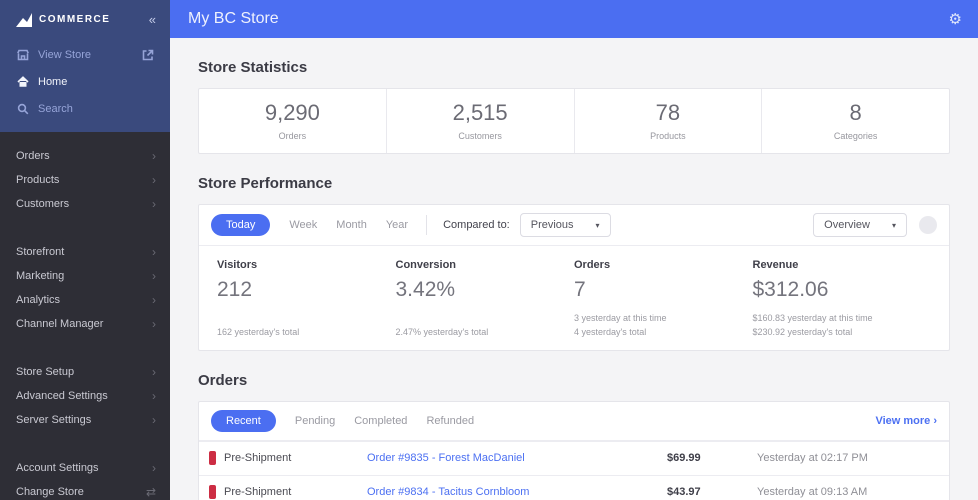  Describe the element at coordinates (812, 458) in the screenshot. I see `order-time: Yesterday at 02:17 PM` at that location.